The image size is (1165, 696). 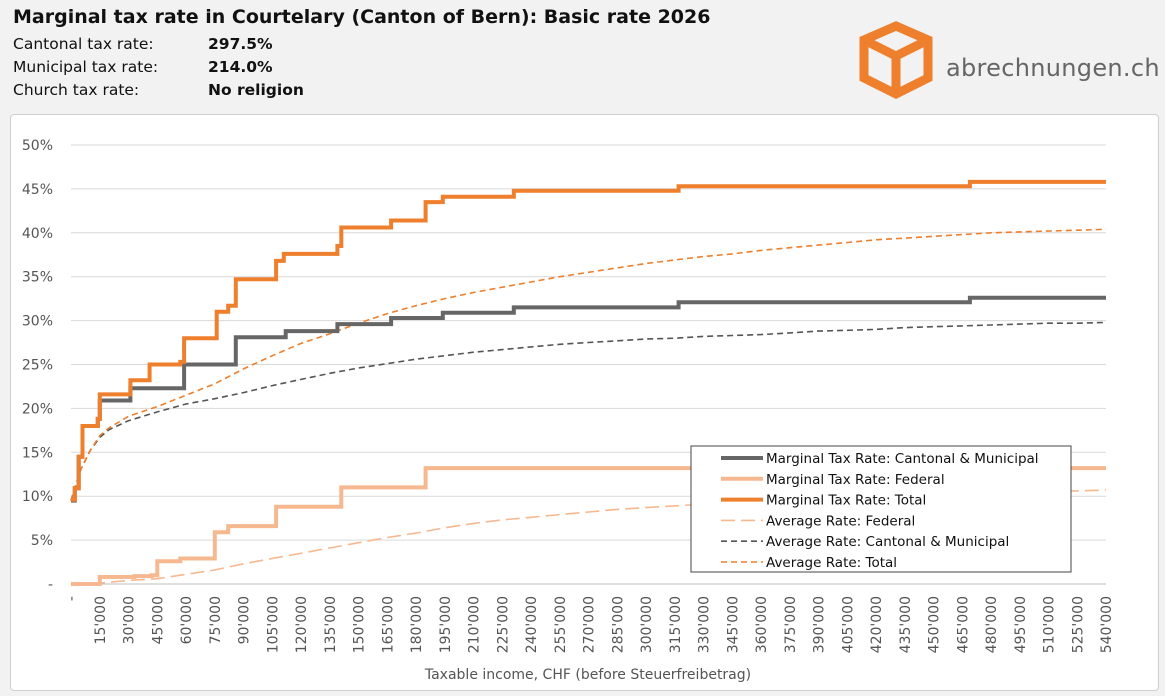 I want to click on x-tick-label: 180'000, so click(x=417, y=624).